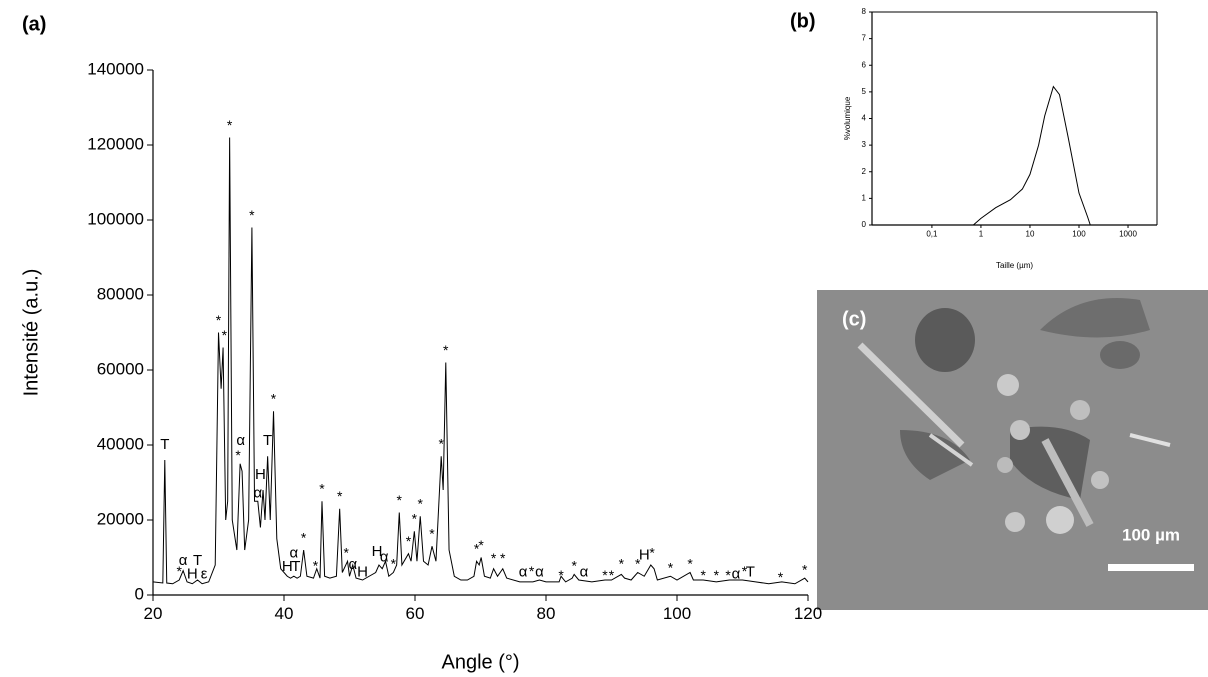  What do you see at coordinates (864, 118) in the screenshot?
I see `y-tick-label: 4` at bounding box center [864, 118].